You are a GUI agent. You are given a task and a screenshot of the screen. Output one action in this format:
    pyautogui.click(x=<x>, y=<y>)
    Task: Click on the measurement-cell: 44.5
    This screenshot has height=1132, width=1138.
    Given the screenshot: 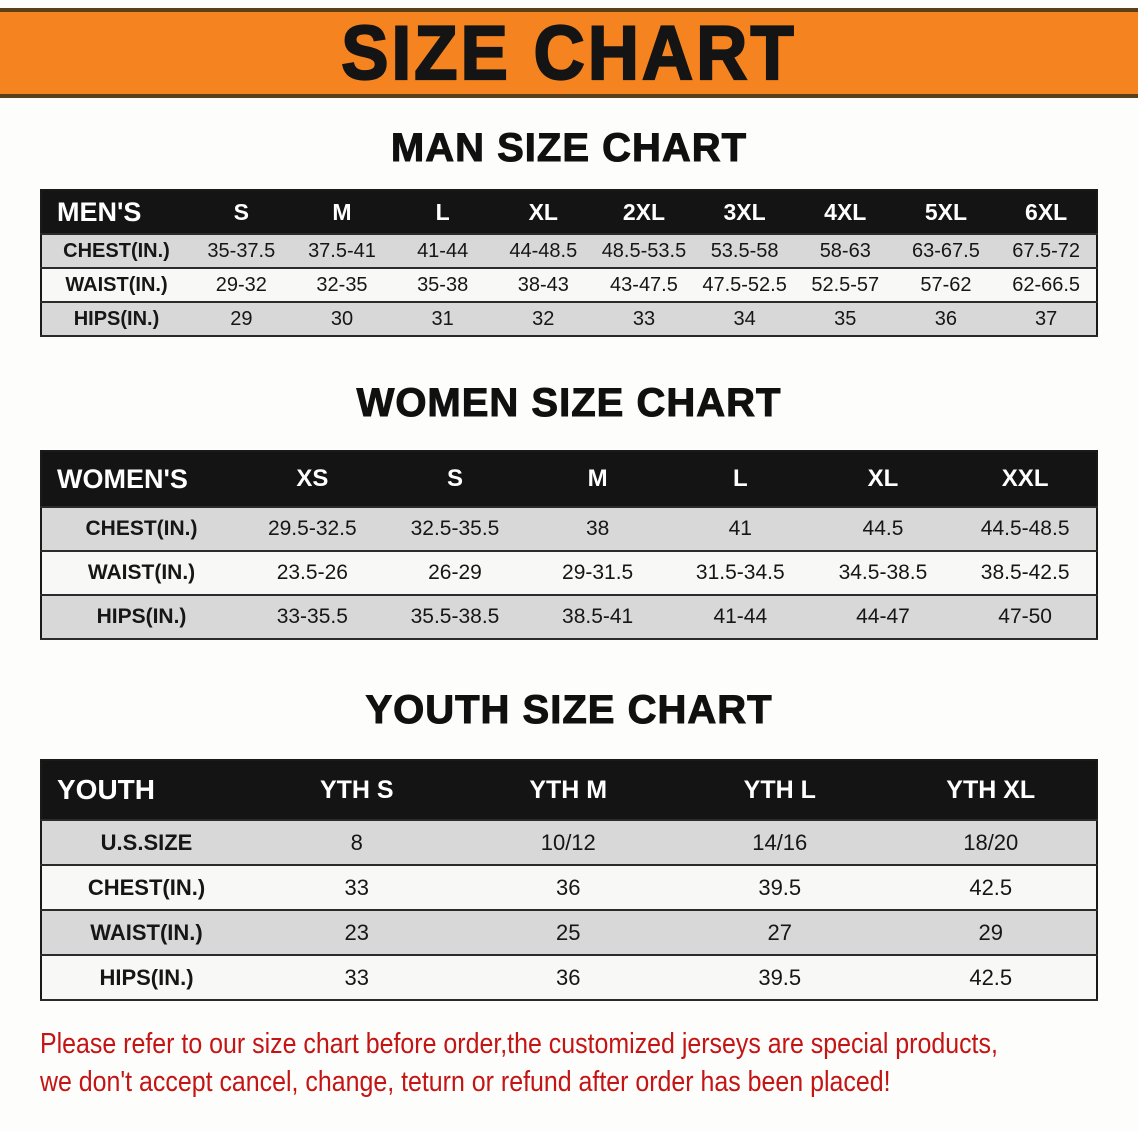 What is the action you would take?
    pyautogui.click(x=883, y=528)
    